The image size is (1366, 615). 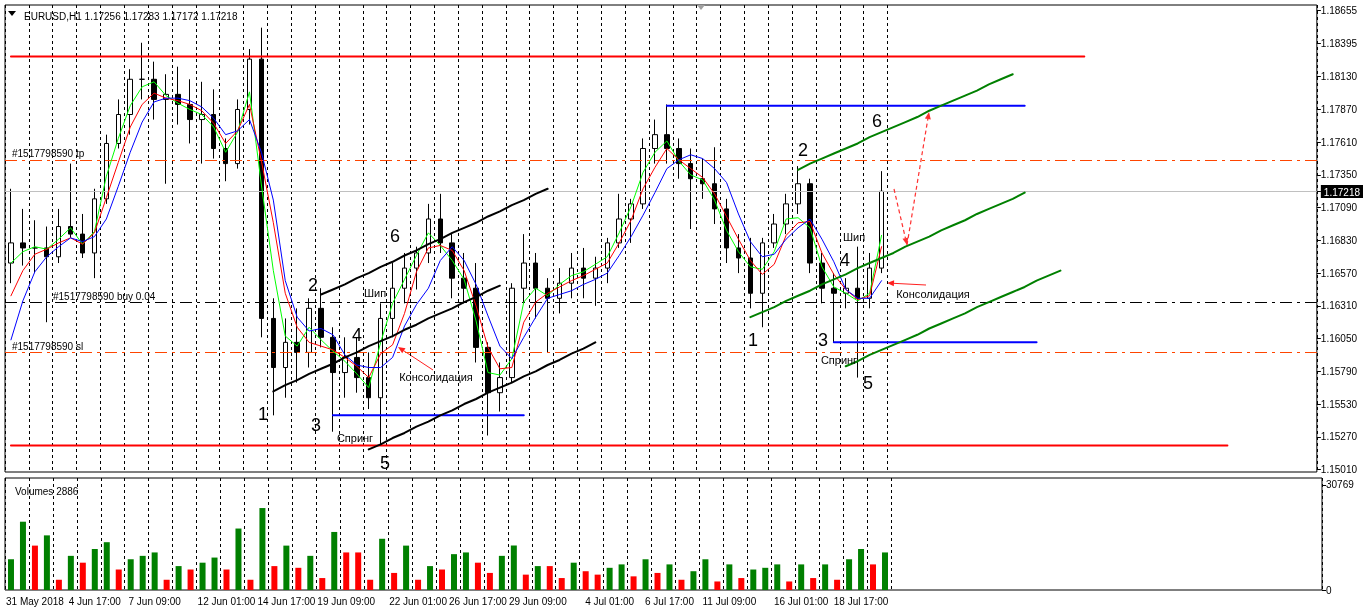 I want to click on y-tick-label: 1.15010, so click(x=1339, y=469).